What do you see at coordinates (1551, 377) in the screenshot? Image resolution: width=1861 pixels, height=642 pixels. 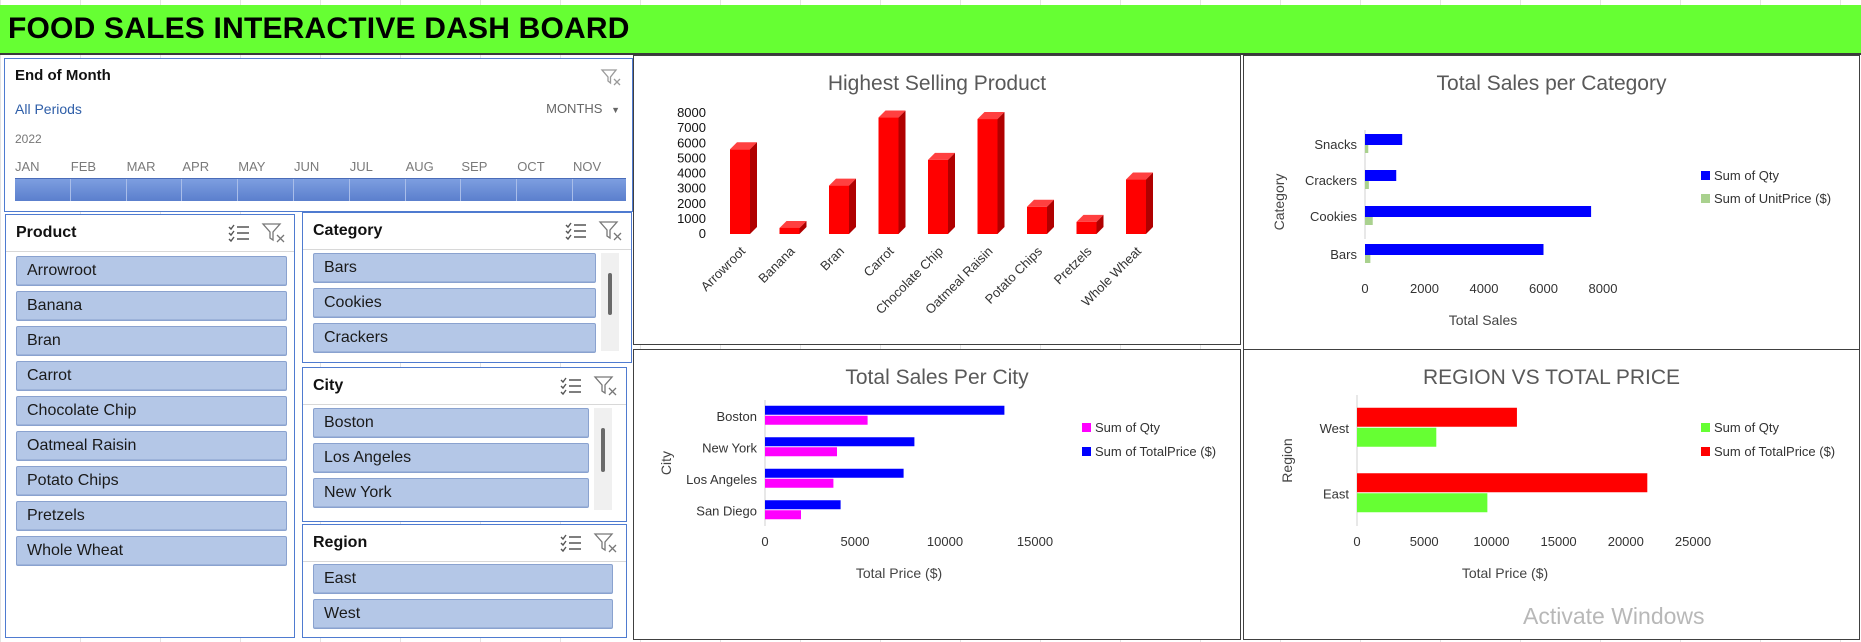 I see `chart-title: REGION VS TOTAL PRICE` at bounding box center [1551, 377].